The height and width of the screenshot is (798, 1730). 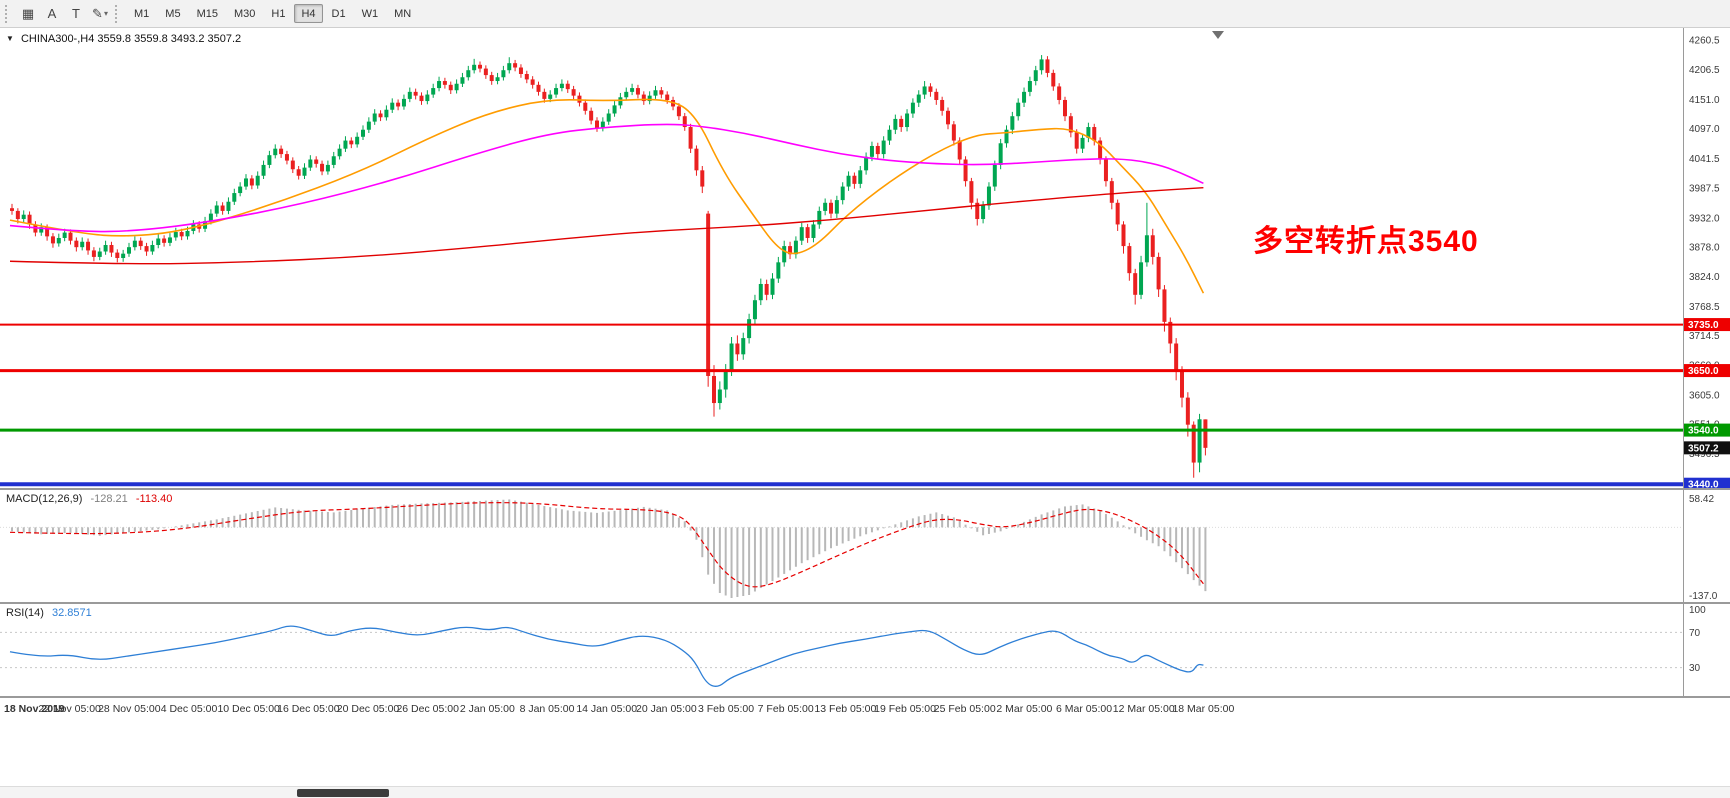 What do you see at coordinates (865, 14) in the screenshot?
I see `toolbar: ▦ A T ✎ ▾ M1 M5 M15 M30 H1 H4 D1 W1 MN` at bounding box center [865, 14].